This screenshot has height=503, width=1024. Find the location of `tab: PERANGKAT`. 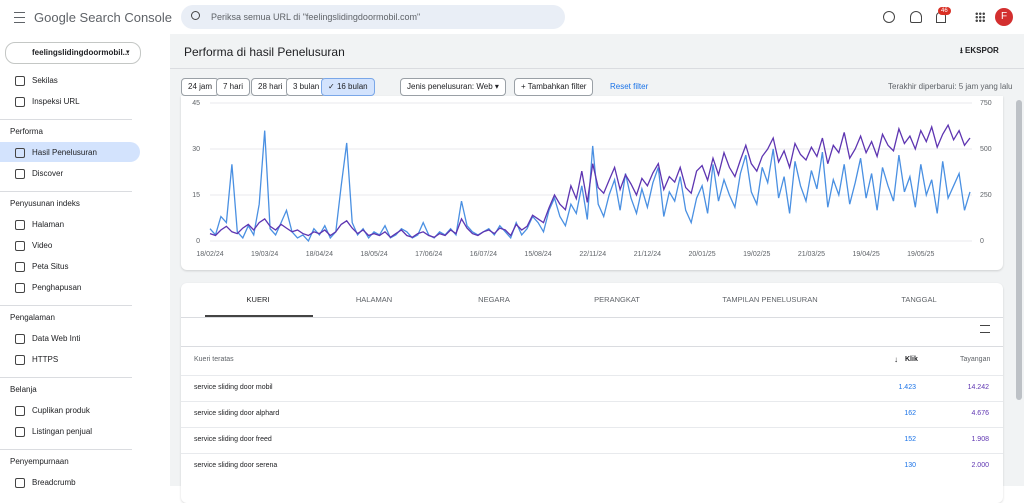

tab: PERANGKAT is located at coordinates (617, 299).